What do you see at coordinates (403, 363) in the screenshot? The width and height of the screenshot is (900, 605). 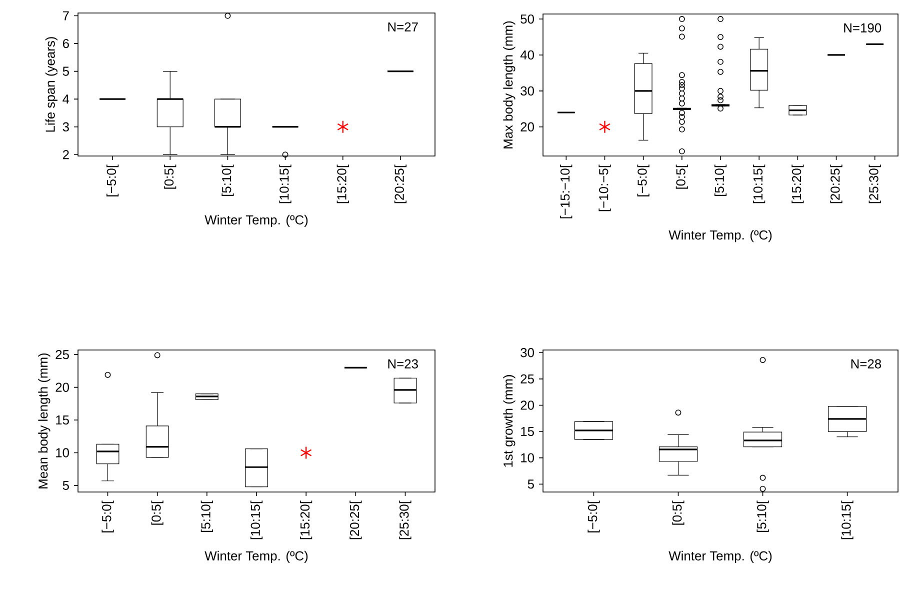 I see `annotation: N=23` at bounding box center [403, 363].